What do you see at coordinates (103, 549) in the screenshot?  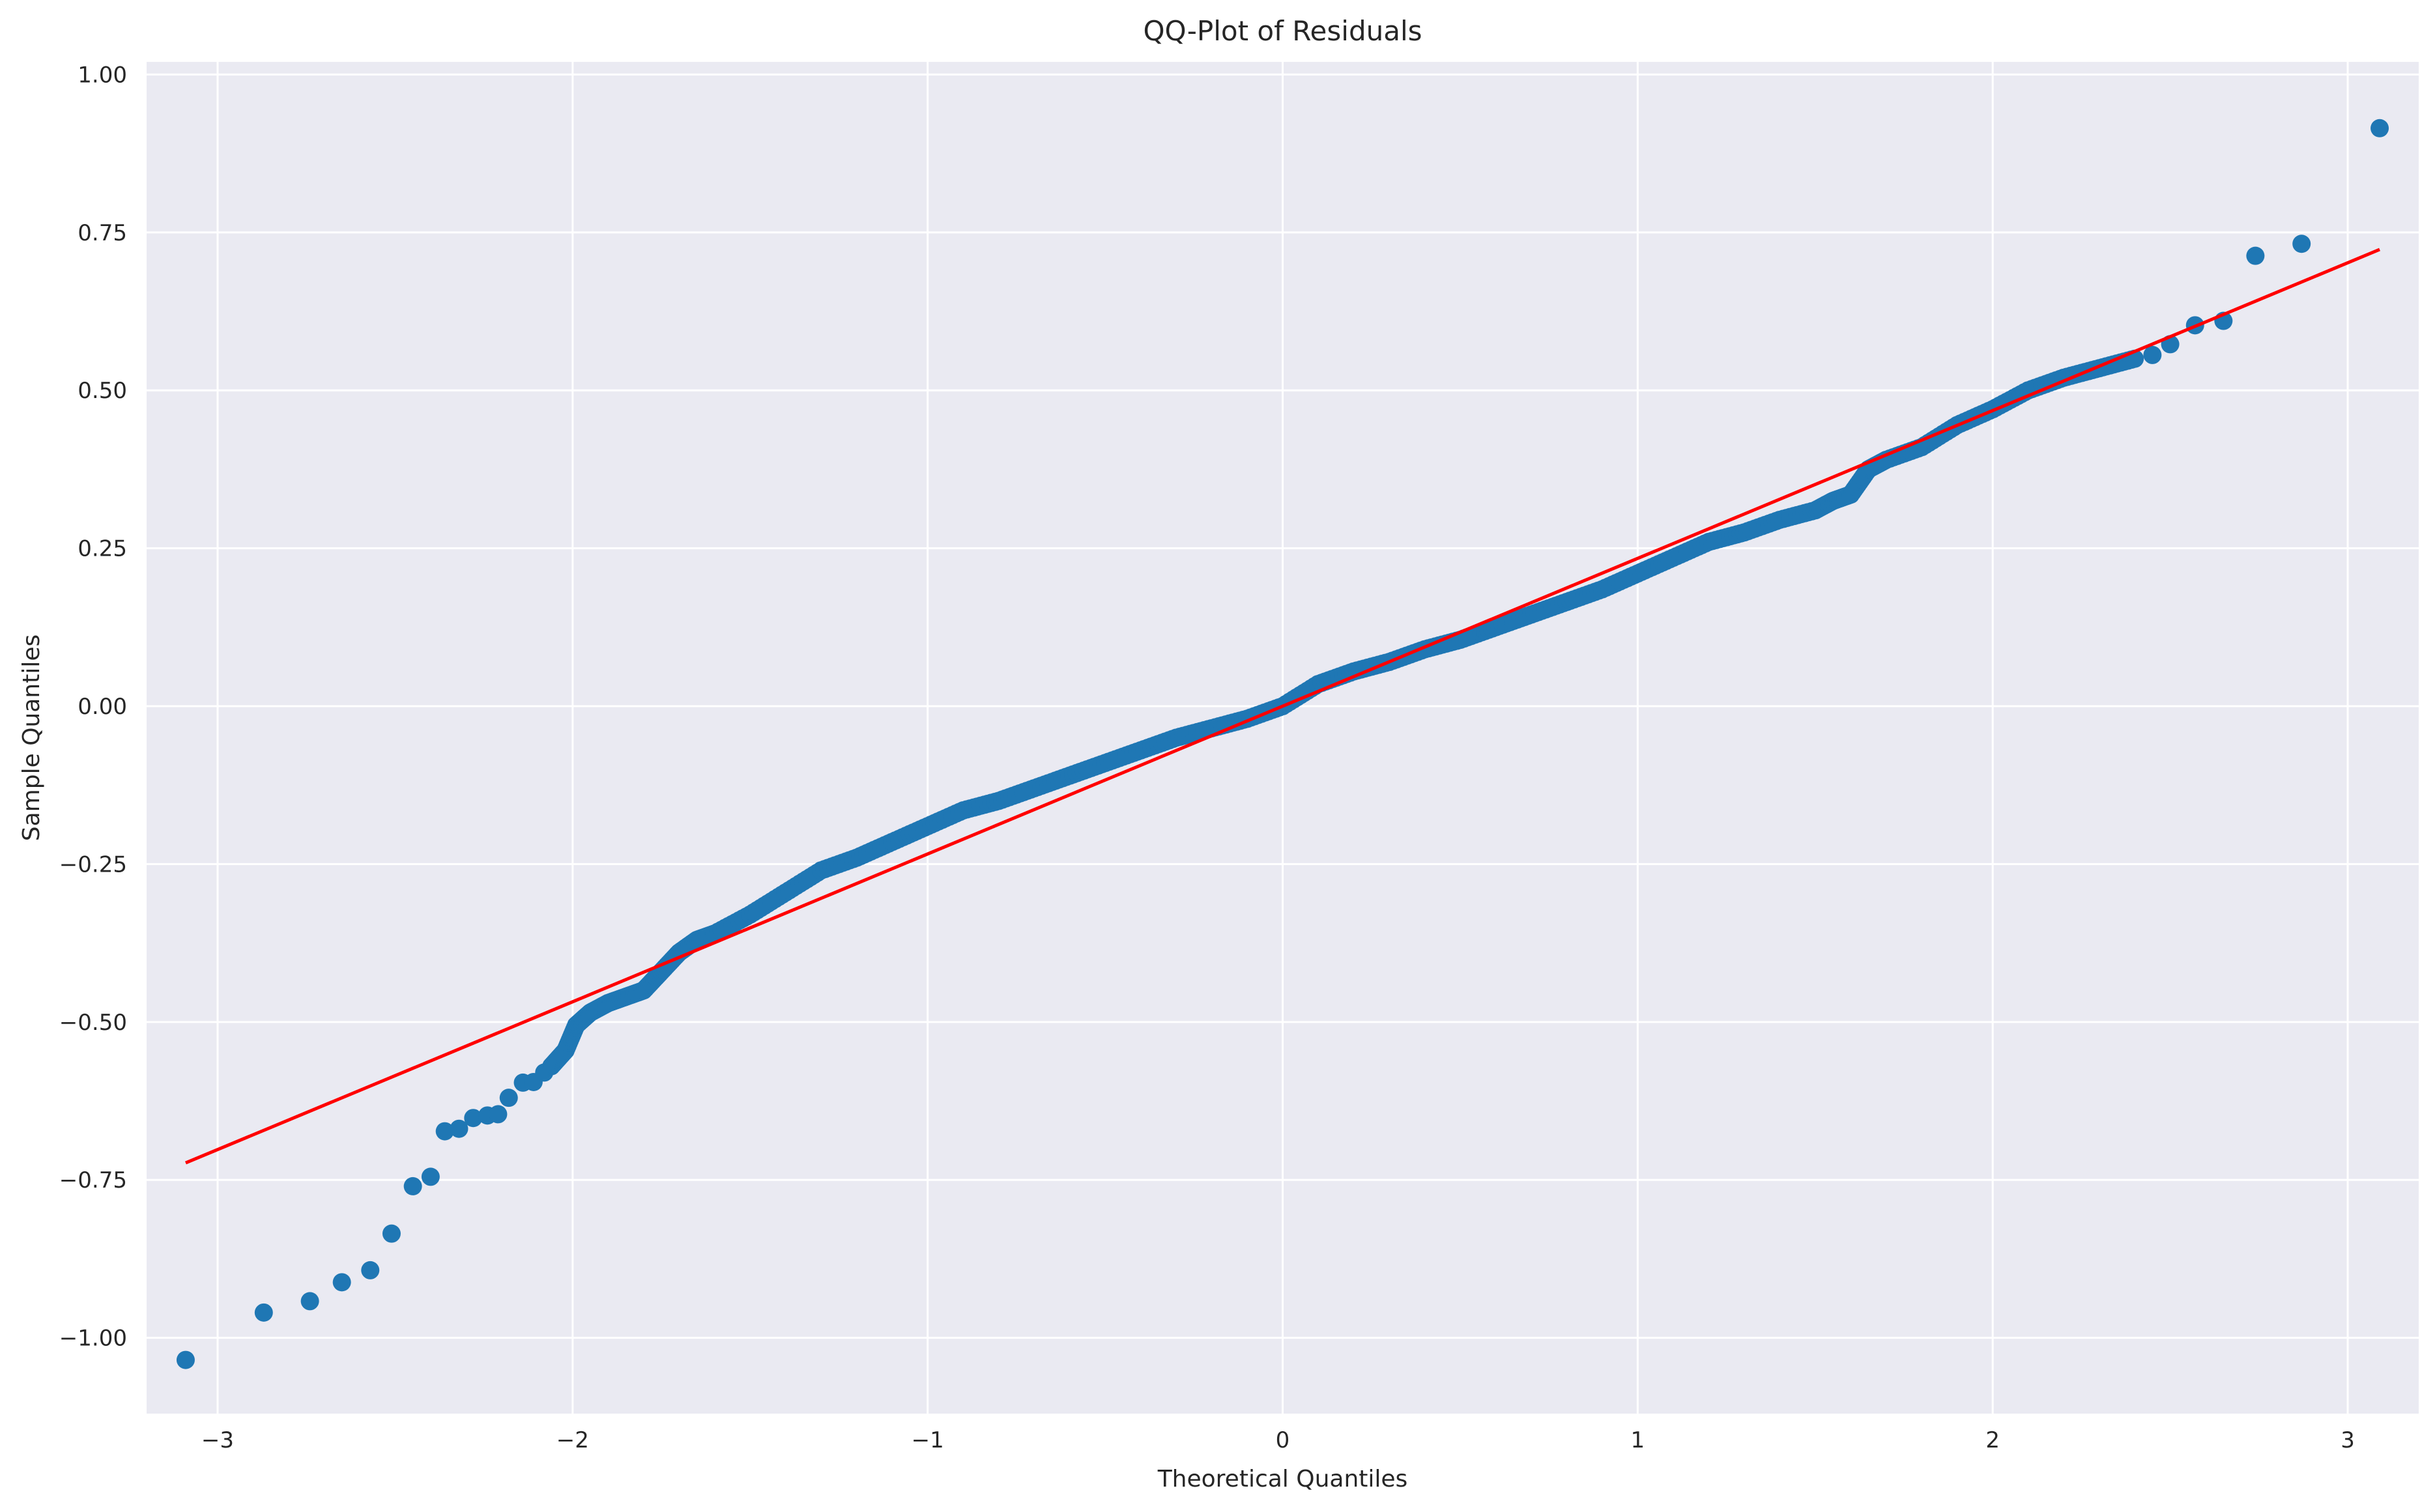 I see `y-tick-label: 0.25` at bounding box center [103, 549].